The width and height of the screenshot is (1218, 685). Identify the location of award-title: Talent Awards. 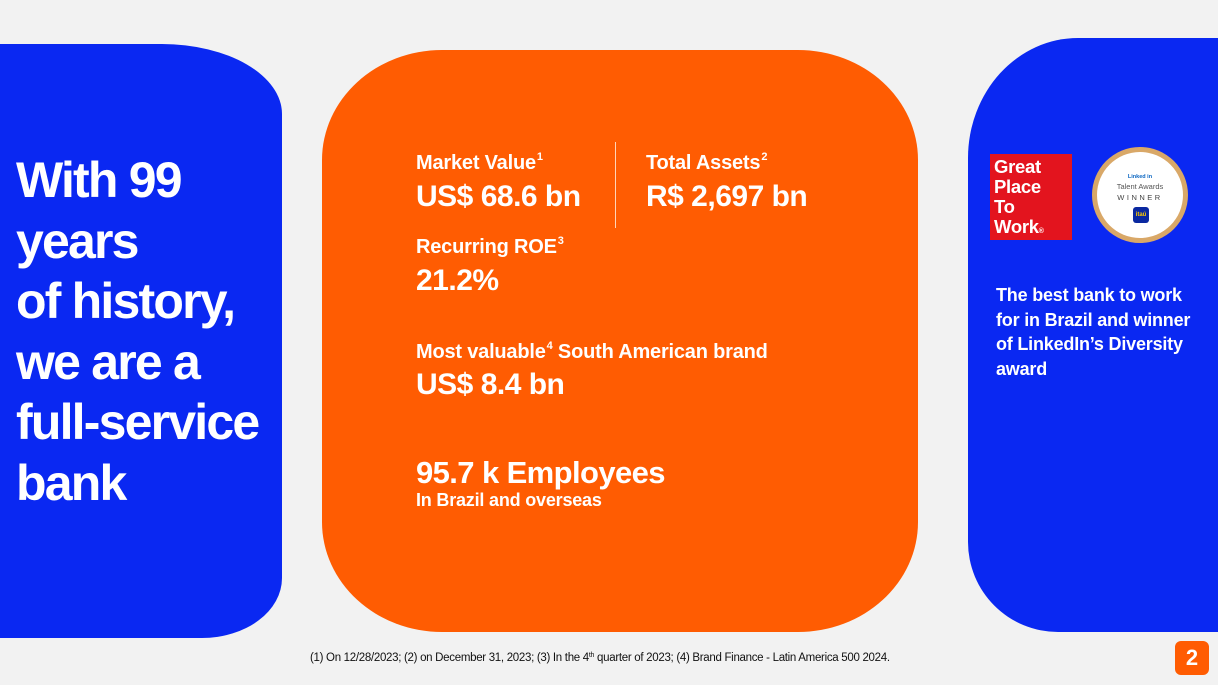
(1140, 186).